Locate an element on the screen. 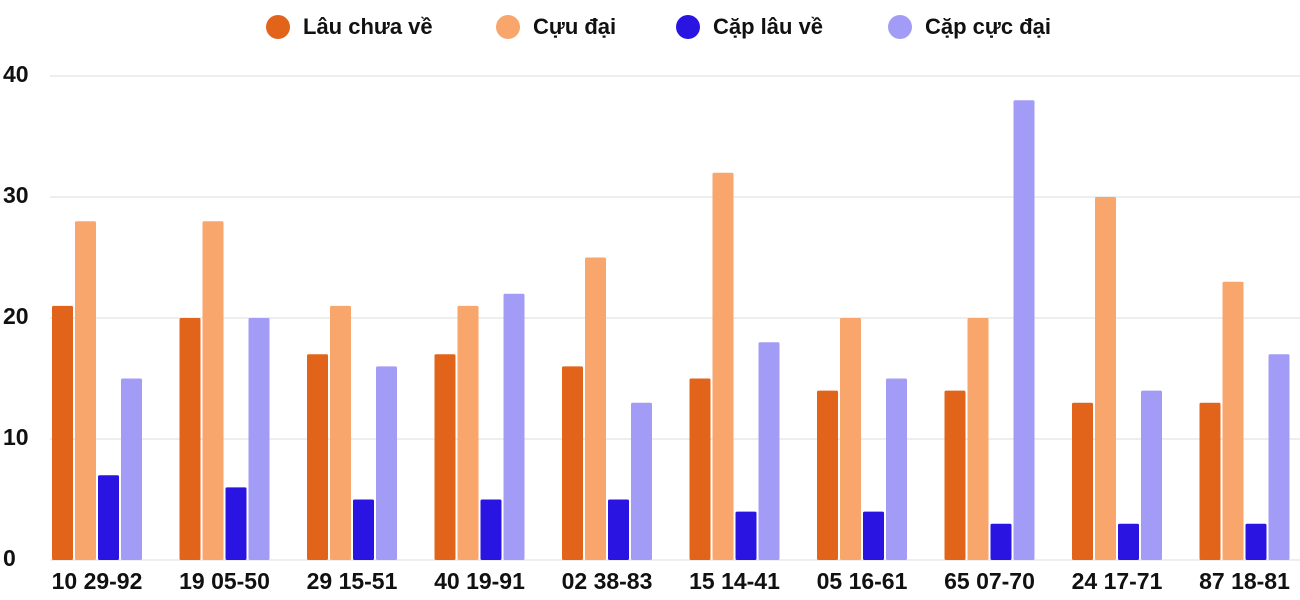 This screenshot has width=1300, height=600. legend-label: Cặp cực đại is located at coordinates (988, 26).